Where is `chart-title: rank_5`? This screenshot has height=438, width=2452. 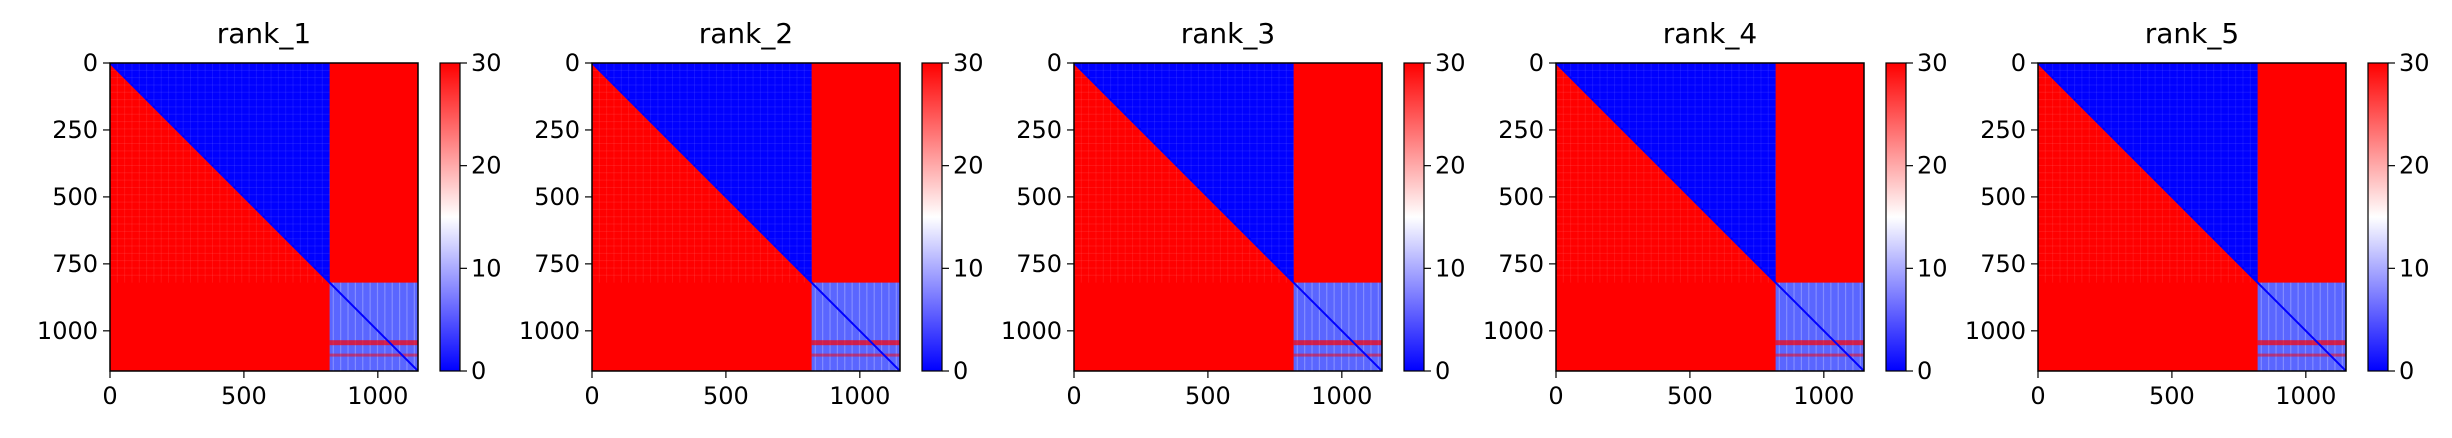 chart-title: rank_5 is located at coordinates (2192, 33).